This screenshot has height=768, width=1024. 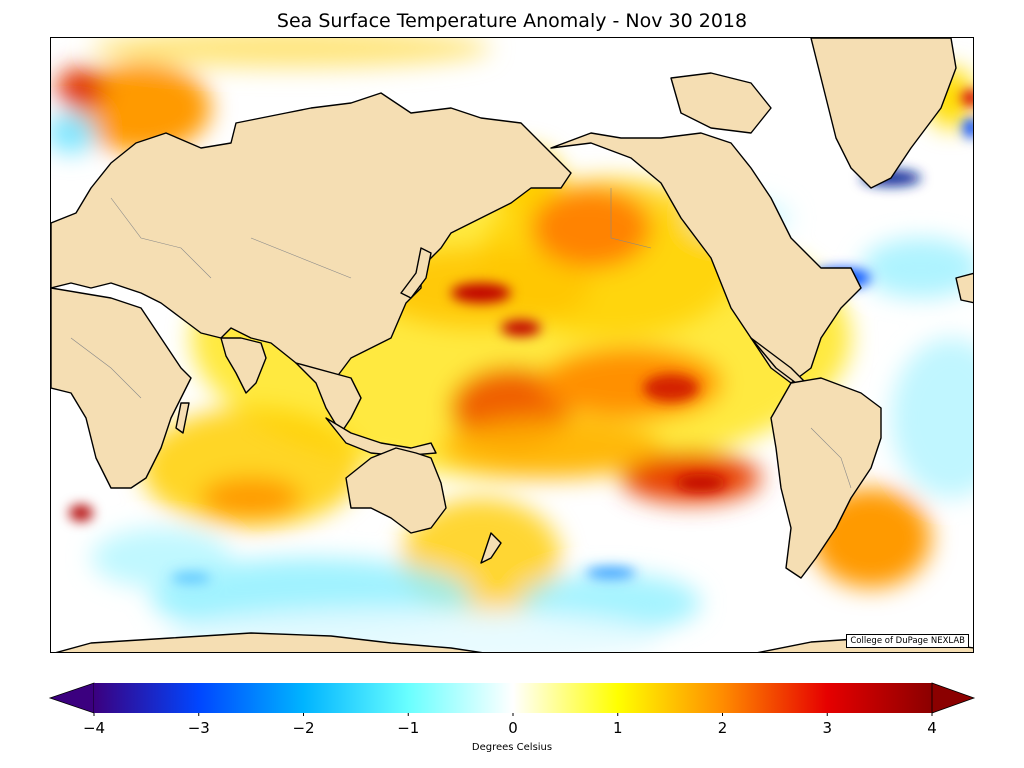 What do you see at coordinates (243, 365) in the screenshot?
I see `land-india` at bounding box center [243, 365].